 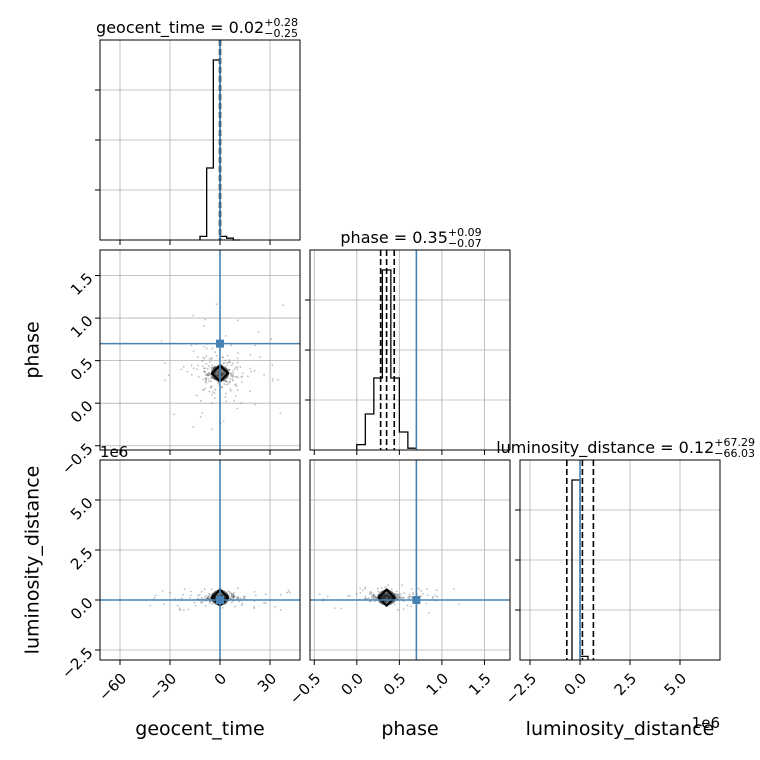 I want to click on y-tick-label: −2.5, so click(x=77, y=663).